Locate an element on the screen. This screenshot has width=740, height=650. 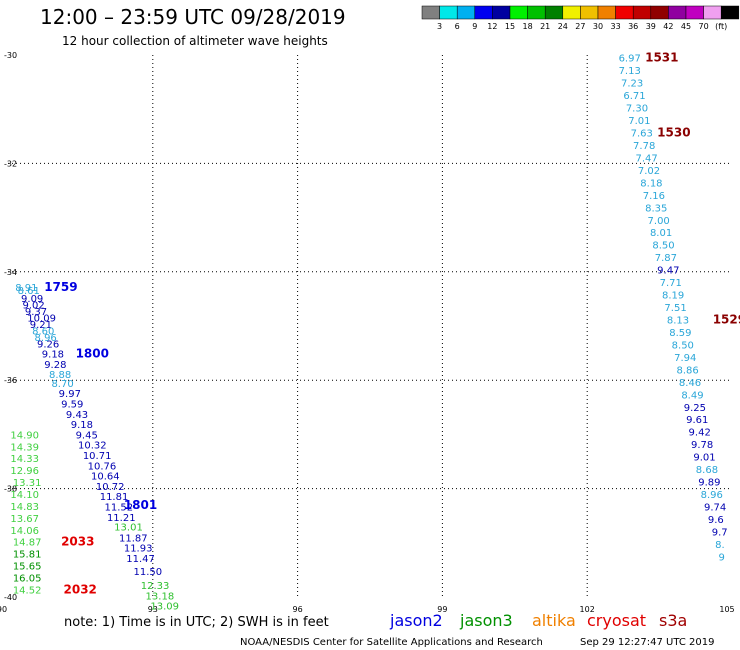
wave-height-label: 13.09 is located at coordinates (164, 607).